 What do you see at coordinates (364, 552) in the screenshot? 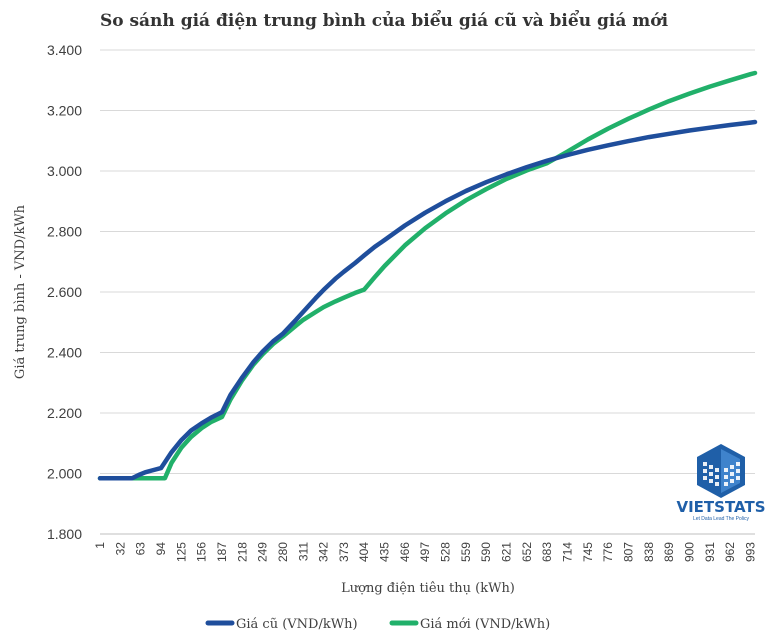
I see `x-tick-label: 404` at bounding box center [364, 552].